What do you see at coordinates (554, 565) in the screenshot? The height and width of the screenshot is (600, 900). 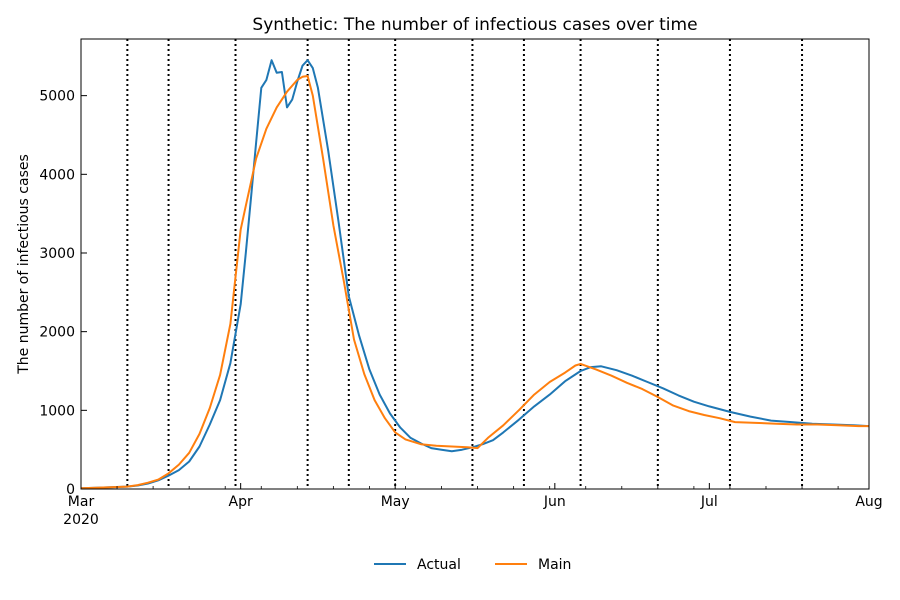 I see `legend-label-main: Main` at bounding box center [554, 565].